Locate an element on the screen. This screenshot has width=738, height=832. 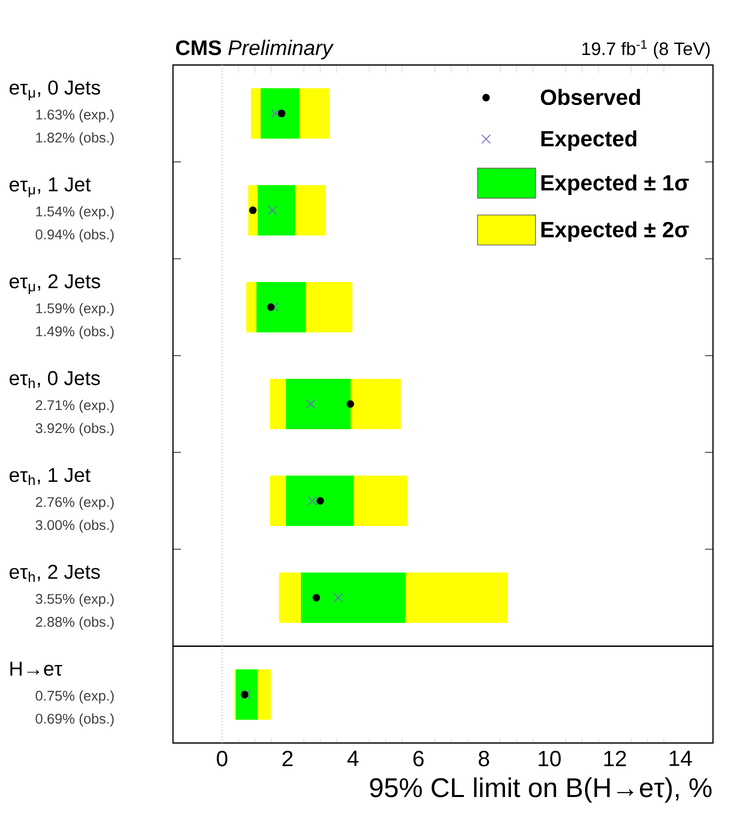
chart-title: CMS Preliminary is located at coordinates (255, 50).